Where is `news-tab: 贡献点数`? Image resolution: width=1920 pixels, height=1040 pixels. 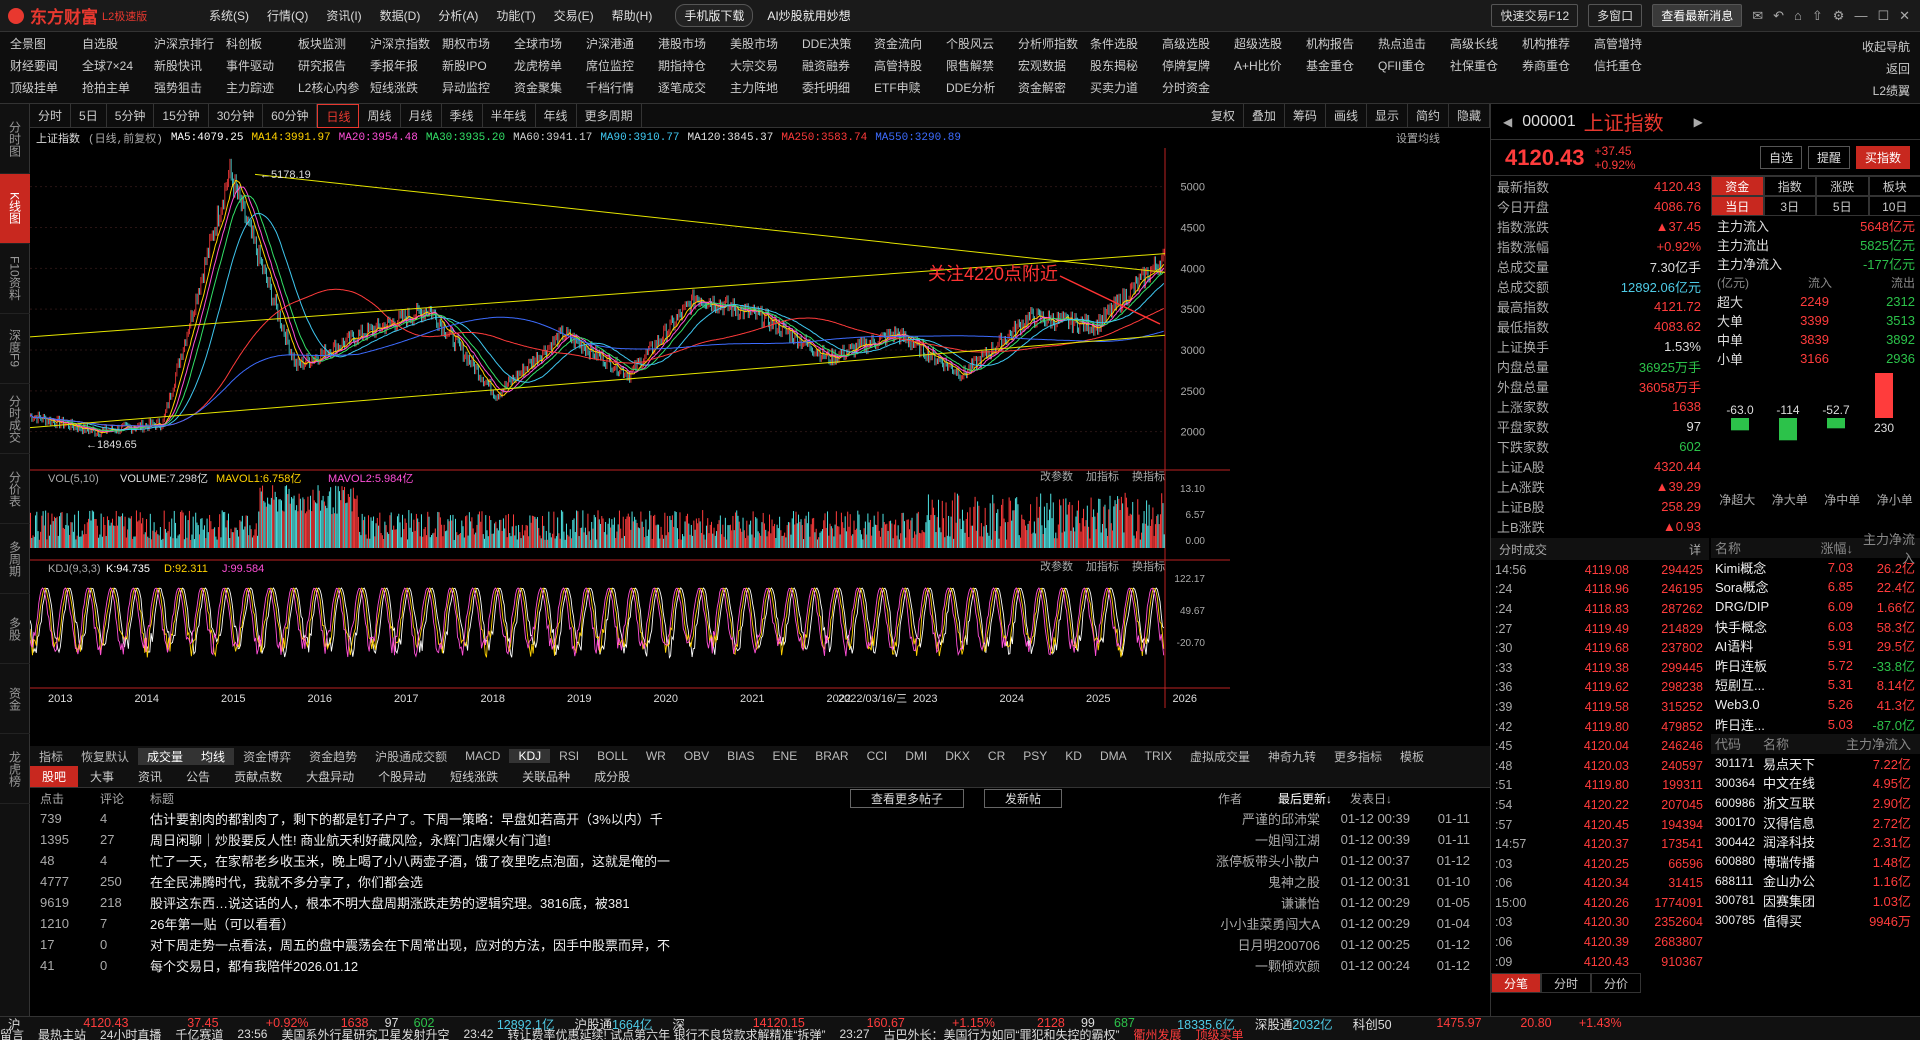 news-tab: 贡献点数 is located at coordinates (258, 777).